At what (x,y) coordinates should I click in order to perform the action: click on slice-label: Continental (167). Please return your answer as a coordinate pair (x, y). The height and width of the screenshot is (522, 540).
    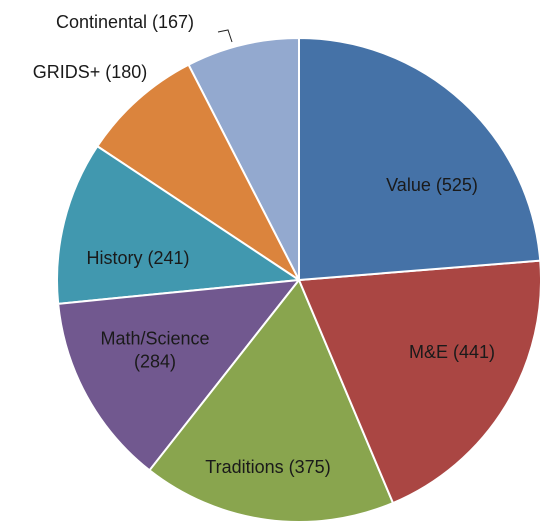
    Looking at the image, I should click on (125, 21).